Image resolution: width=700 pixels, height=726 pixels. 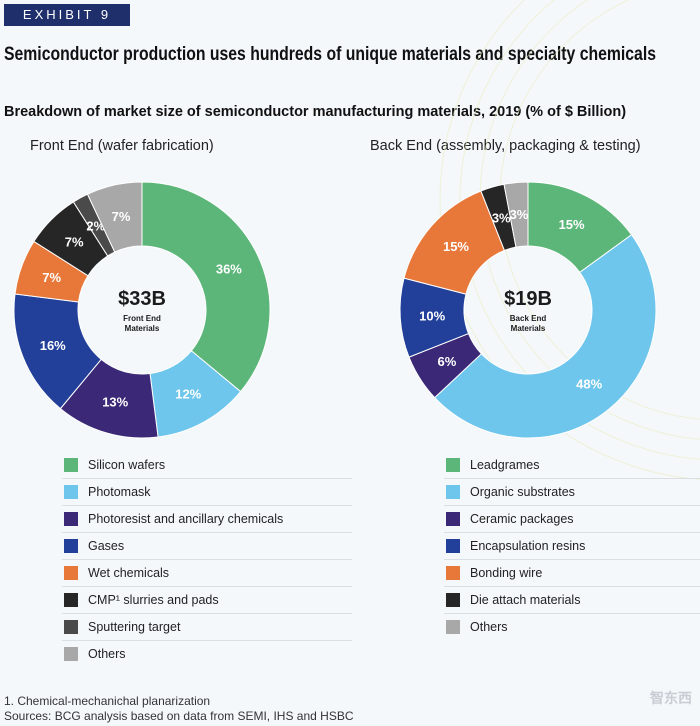 I want to click on back-end-legend-item: Bonding wire, so click(x=572, y=573).